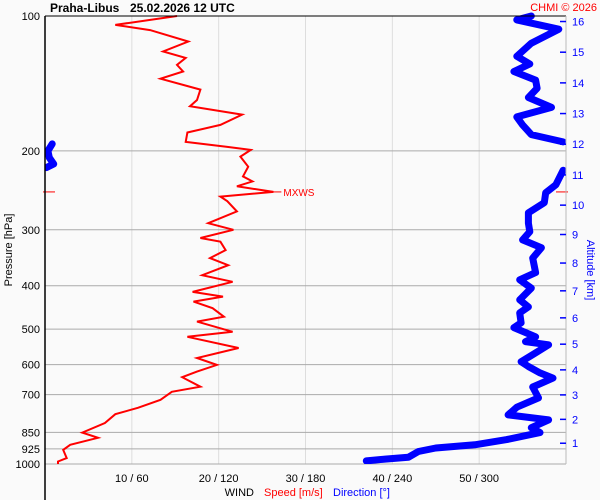 The height and width of the screenshot is (500, 600). I want to click on y-tick-label: 1000, so click(28, 465).